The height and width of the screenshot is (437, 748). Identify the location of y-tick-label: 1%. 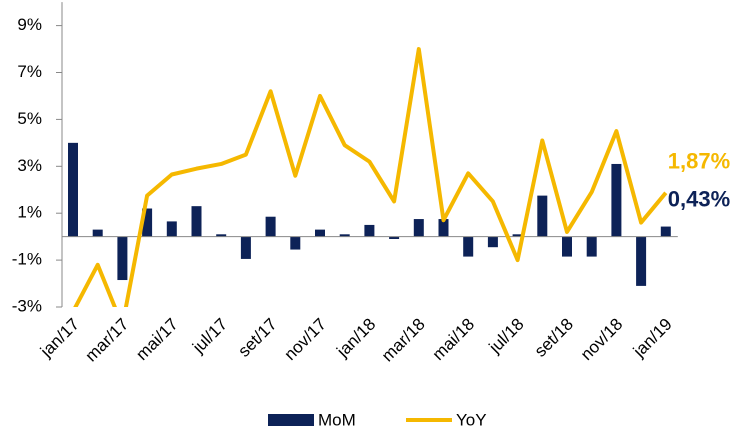
(29, 212).